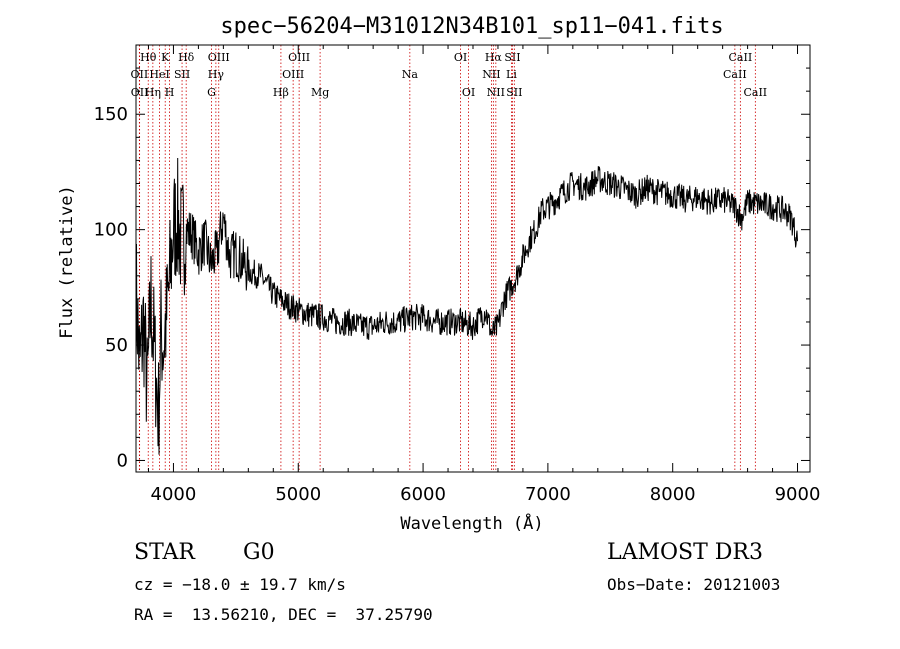  I want to click on y-tick-label: 150, so click(111, 114).